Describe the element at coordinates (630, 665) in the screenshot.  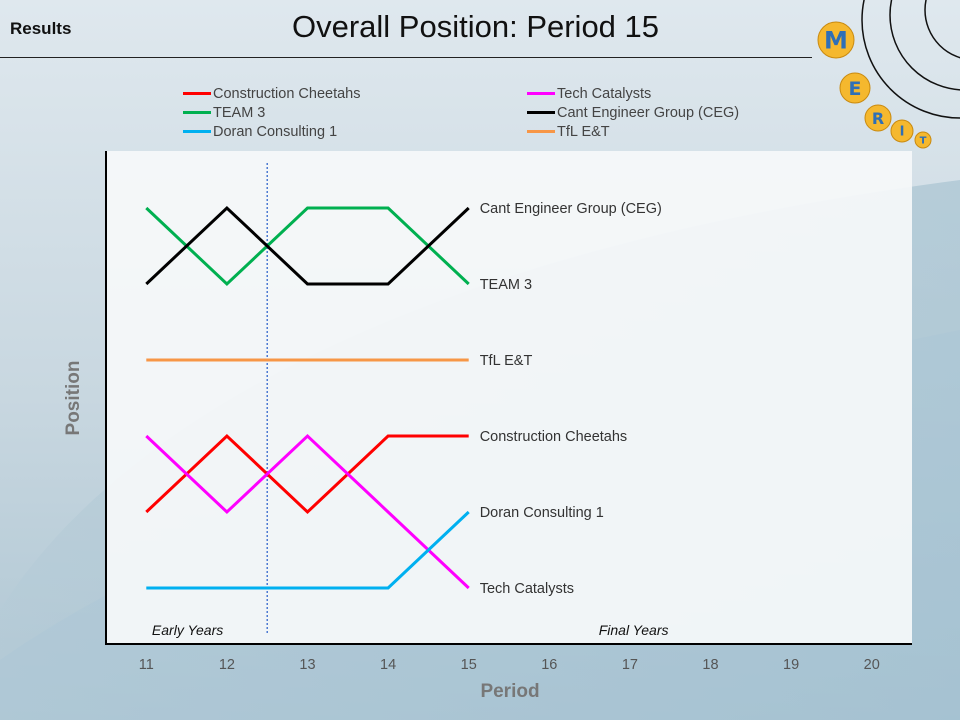
I see `x-tick-label: 17` at that location.